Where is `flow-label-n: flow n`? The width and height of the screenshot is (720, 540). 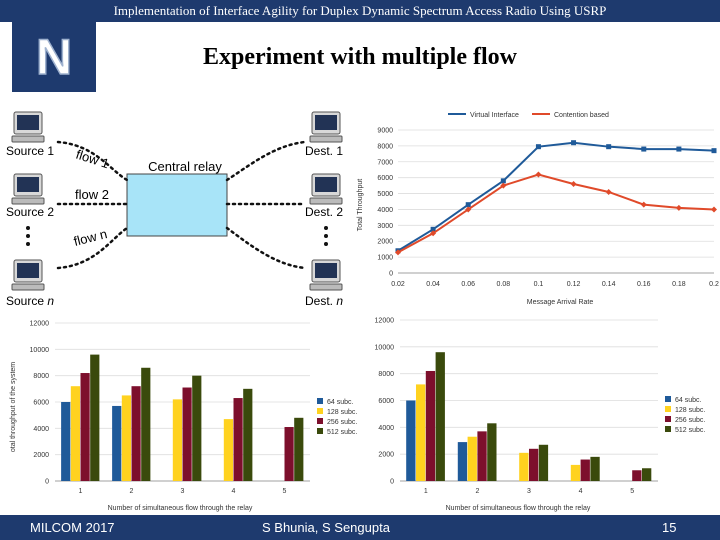 flow-label-n: flow n is located at coordinates (90, 237).